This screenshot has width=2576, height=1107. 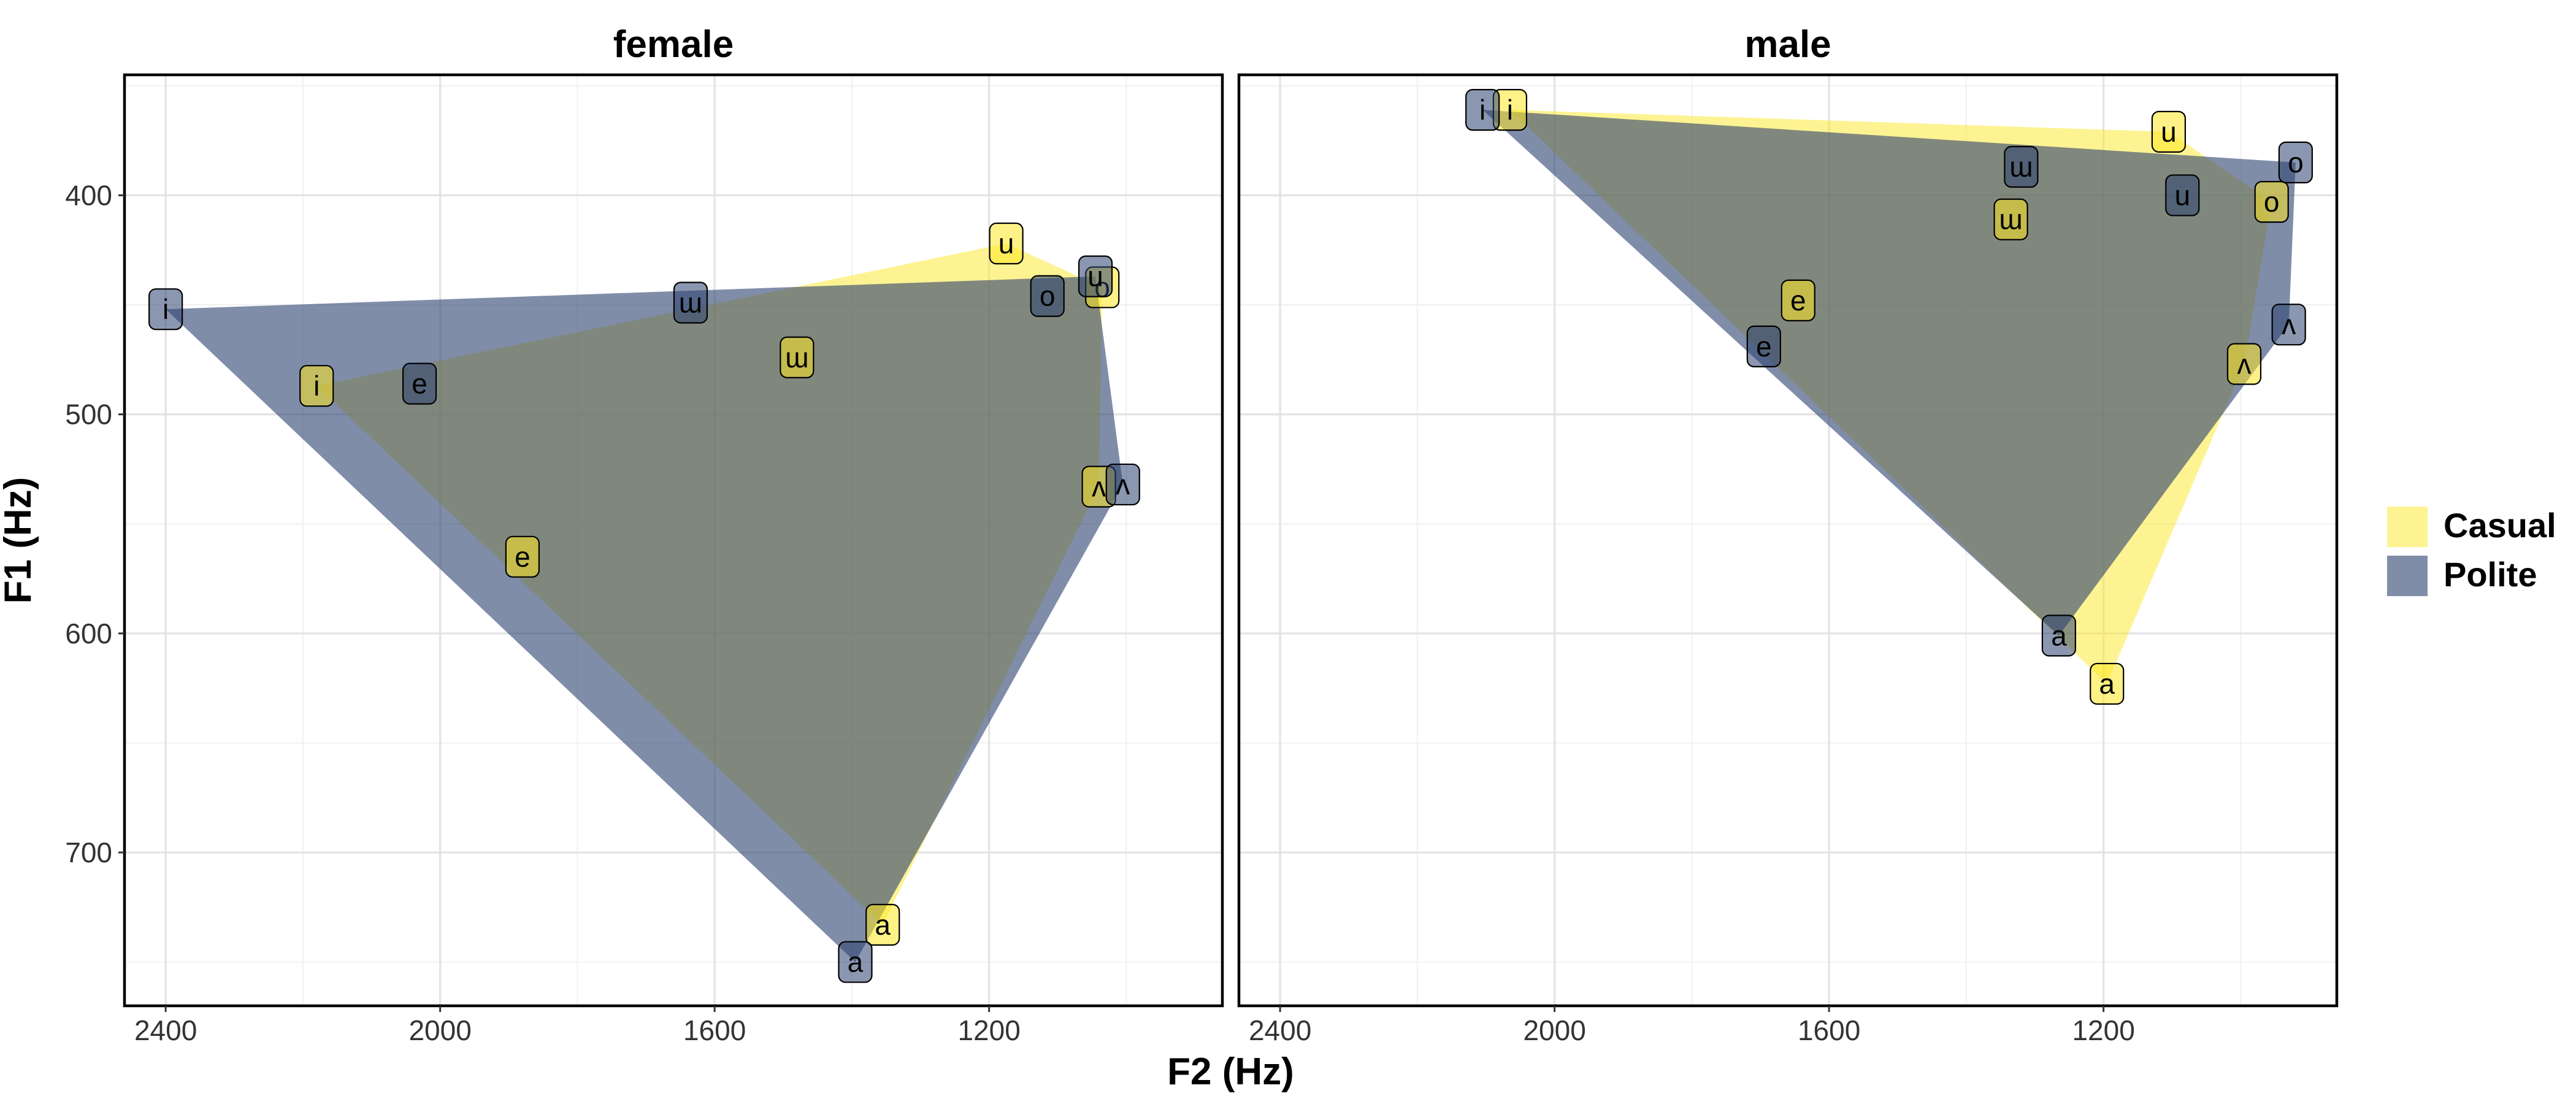 I want to click on x-tick-label: 1200, so click(x=988, y=1030).